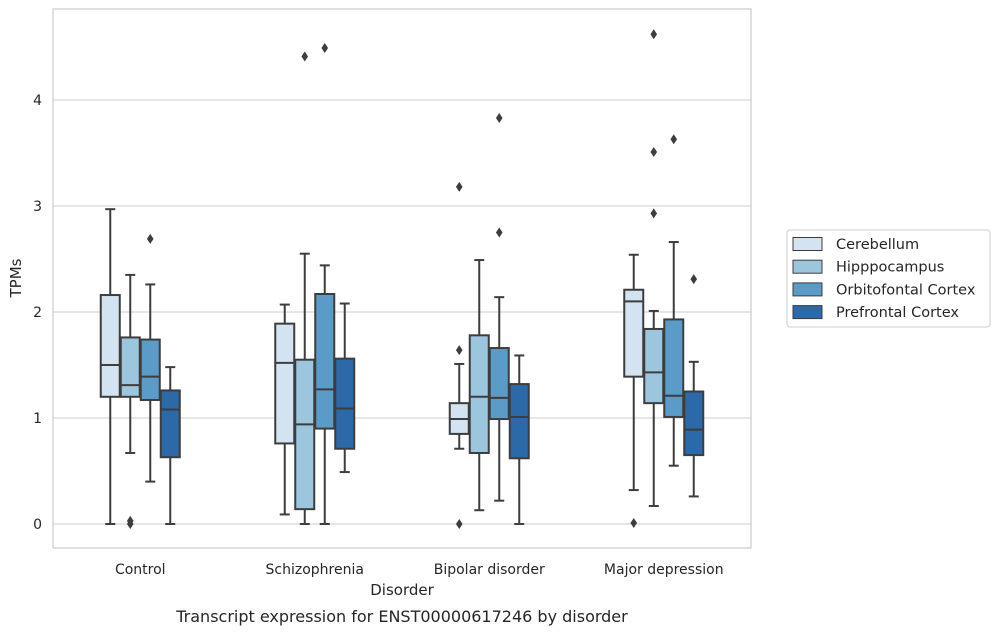 The image size is (999, 634). Describe the element at coordinates (16, 278) in the screenshot. I see `y-axis-title: TPMs` at that location.